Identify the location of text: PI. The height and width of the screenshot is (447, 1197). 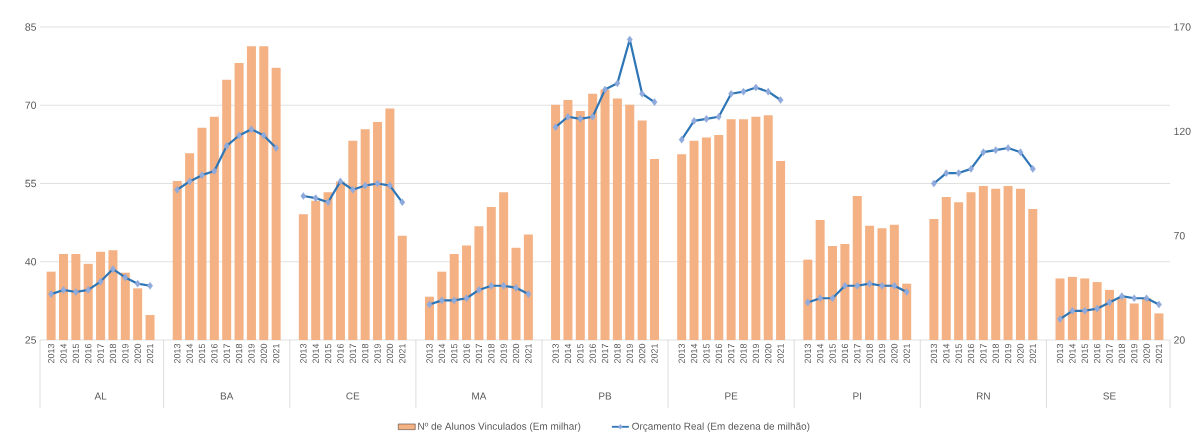
(857, 396).